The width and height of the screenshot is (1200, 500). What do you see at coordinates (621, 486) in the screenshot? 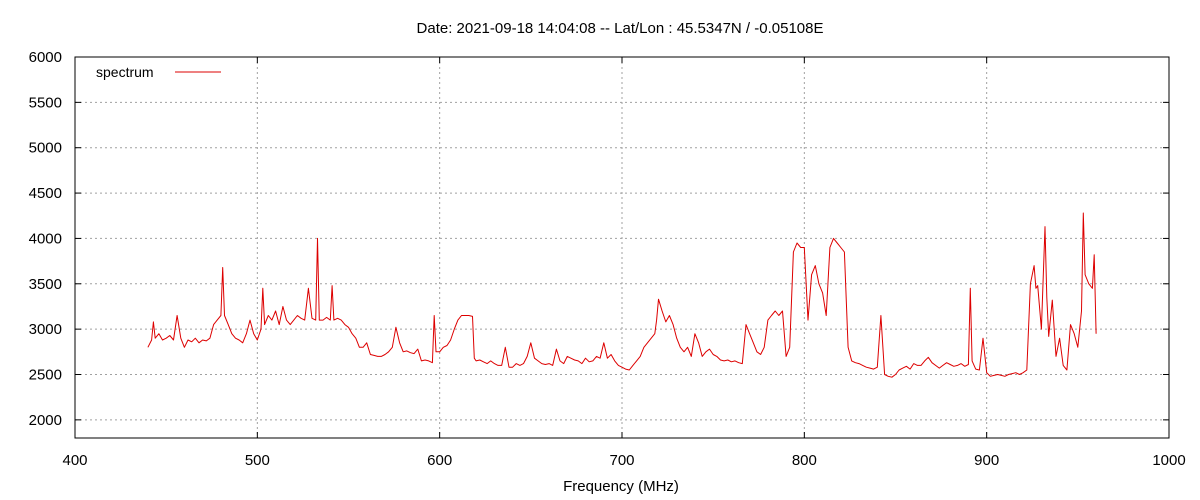
I see `x-axis-label: Frequency (MHz)` at bounding box center [621, 486].